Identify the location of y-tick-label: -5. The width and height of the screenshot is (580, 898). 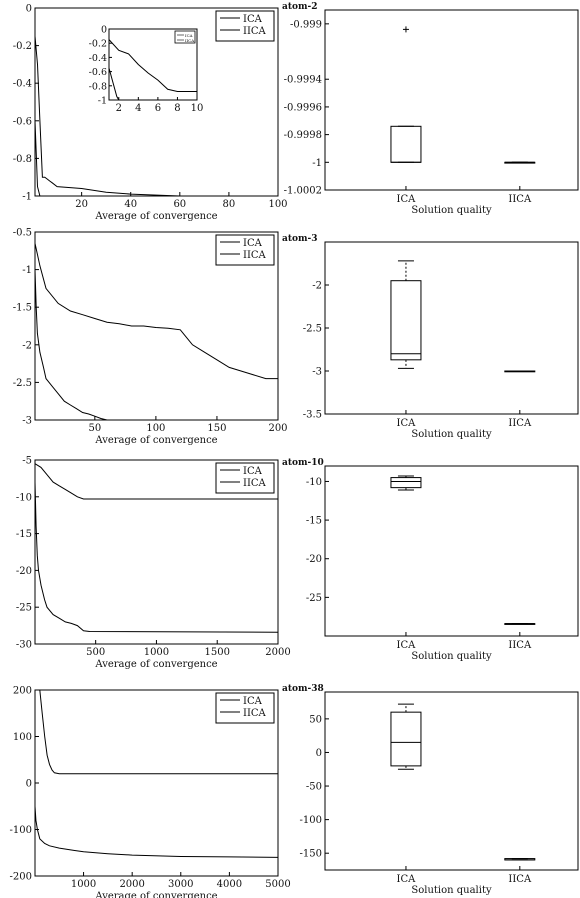
(27, 461).